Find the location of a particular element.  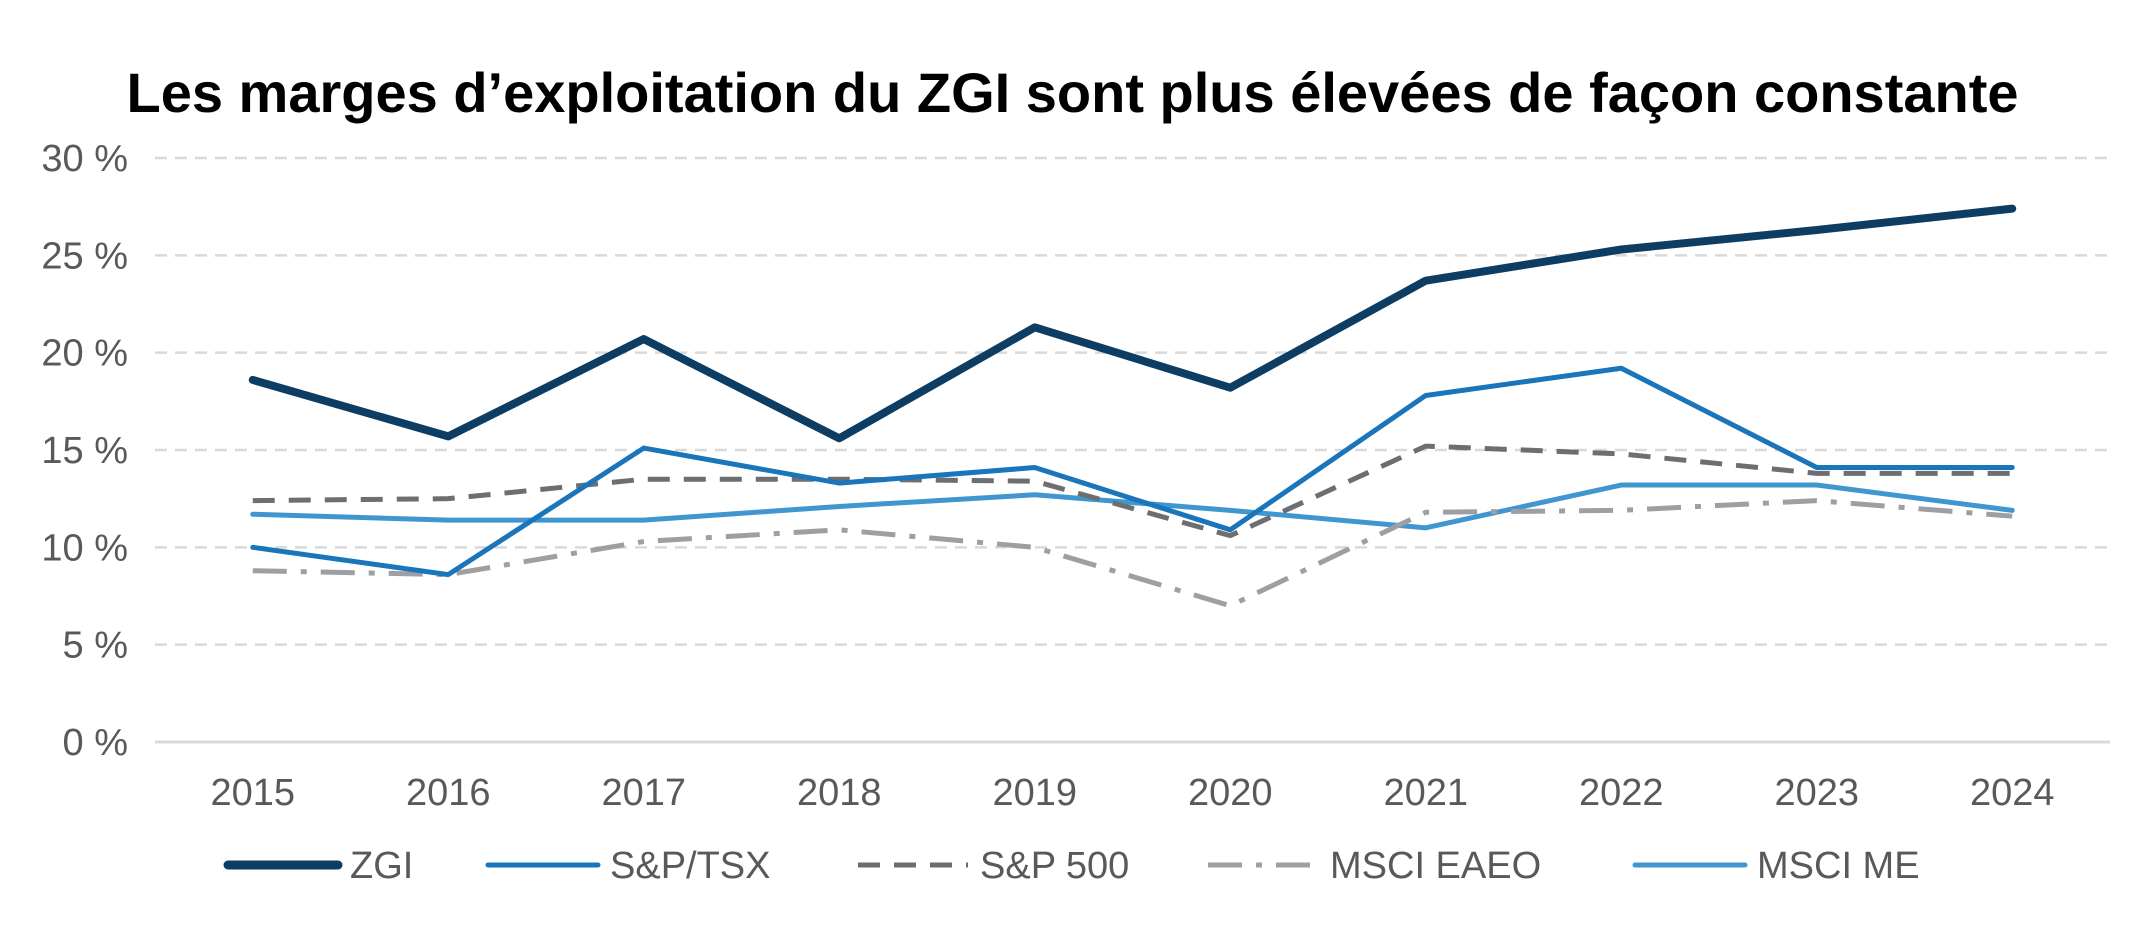

x-tick-label: 2021 is located at coordinates (1425, 793).